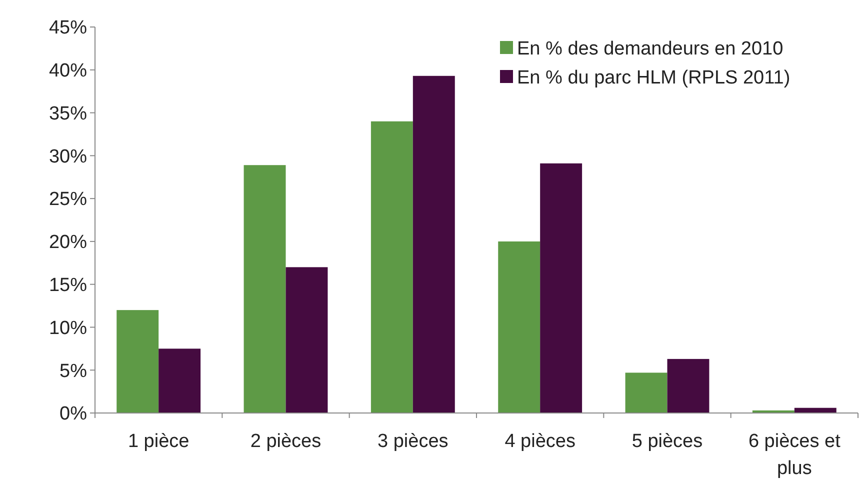 The image size is (864, 490). I want to click on y-tick-label: 0%, so click(74, 414).